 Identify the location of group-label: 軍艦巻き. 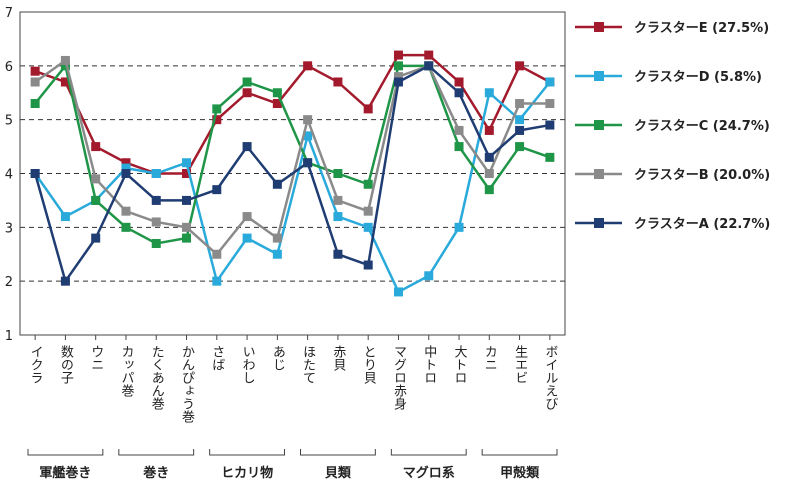
(65, 473).